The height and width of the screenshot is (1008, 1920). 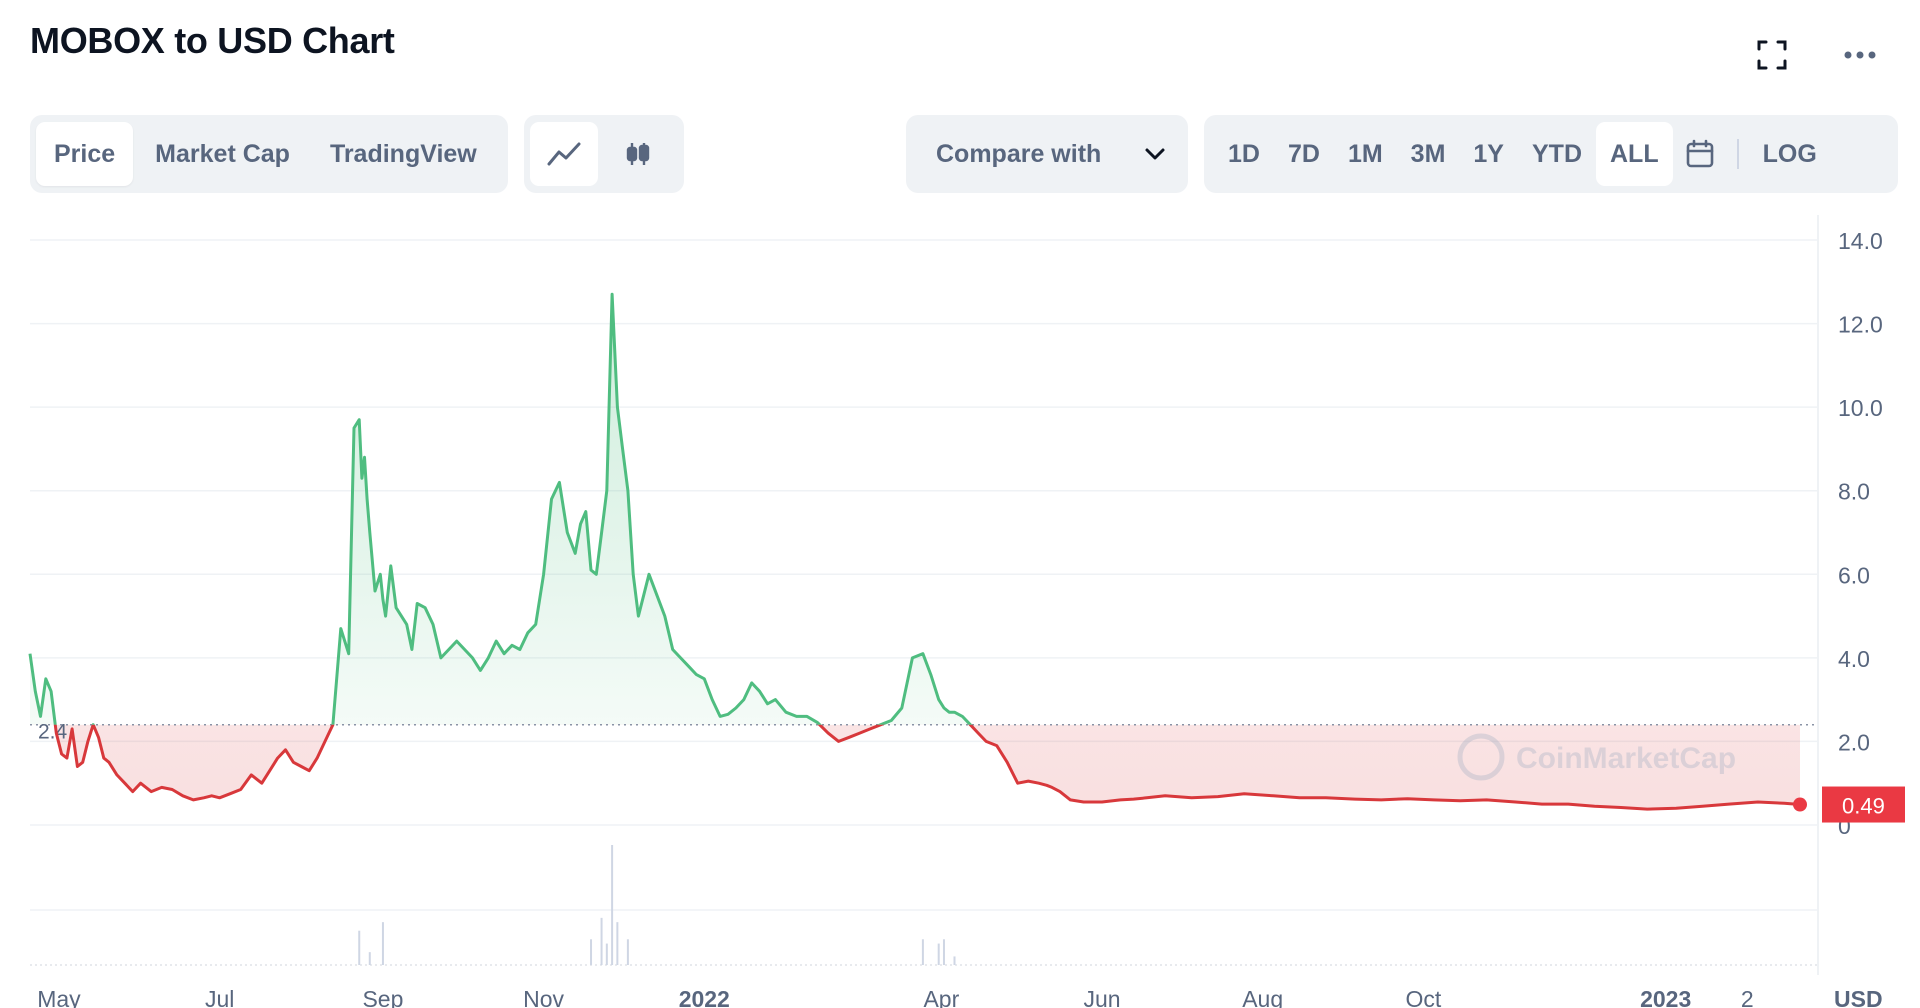 I want to click on coinmarketcap-watermark: CoinMarketCap, so click(x=1596, y=757).